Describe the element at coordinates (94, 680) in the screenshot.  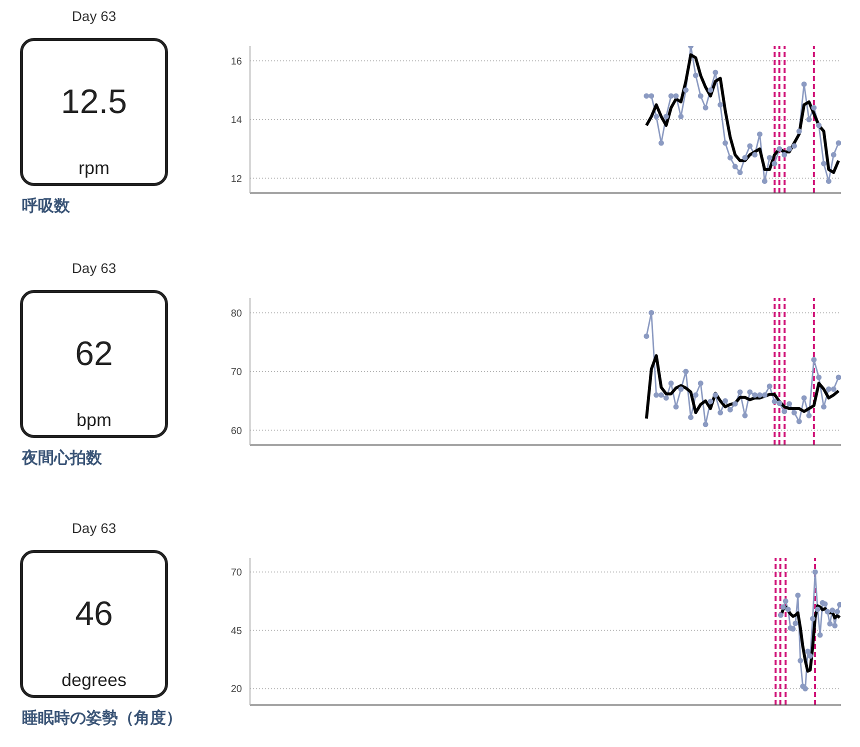
I see `text: degrees` at that location.